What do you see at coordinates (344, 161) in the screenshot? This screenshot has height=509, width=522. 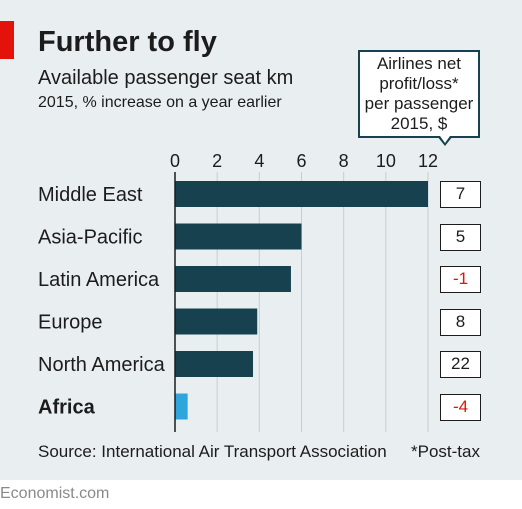 I see `x-tick-label: 8` at bounding box center [344, 161].